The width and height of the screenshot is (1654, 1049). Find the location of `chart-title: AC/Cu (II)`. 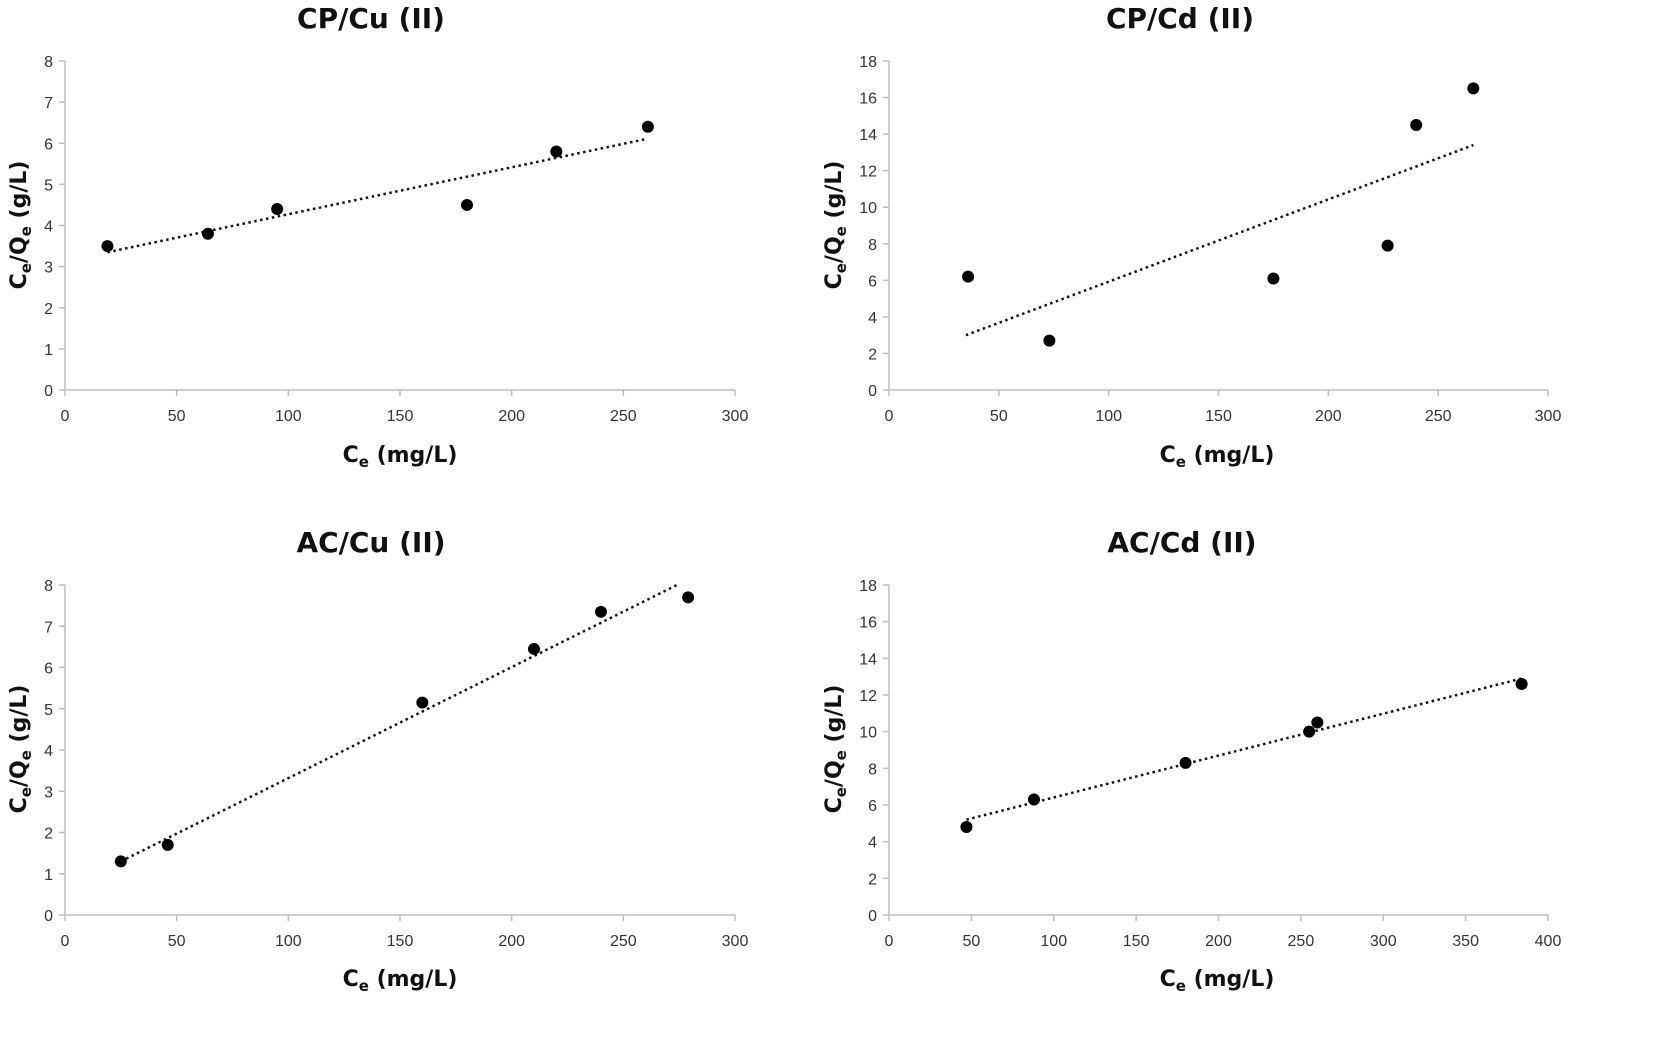

chart-title: AC/Cu (II) is located at coordinates (370, 542).